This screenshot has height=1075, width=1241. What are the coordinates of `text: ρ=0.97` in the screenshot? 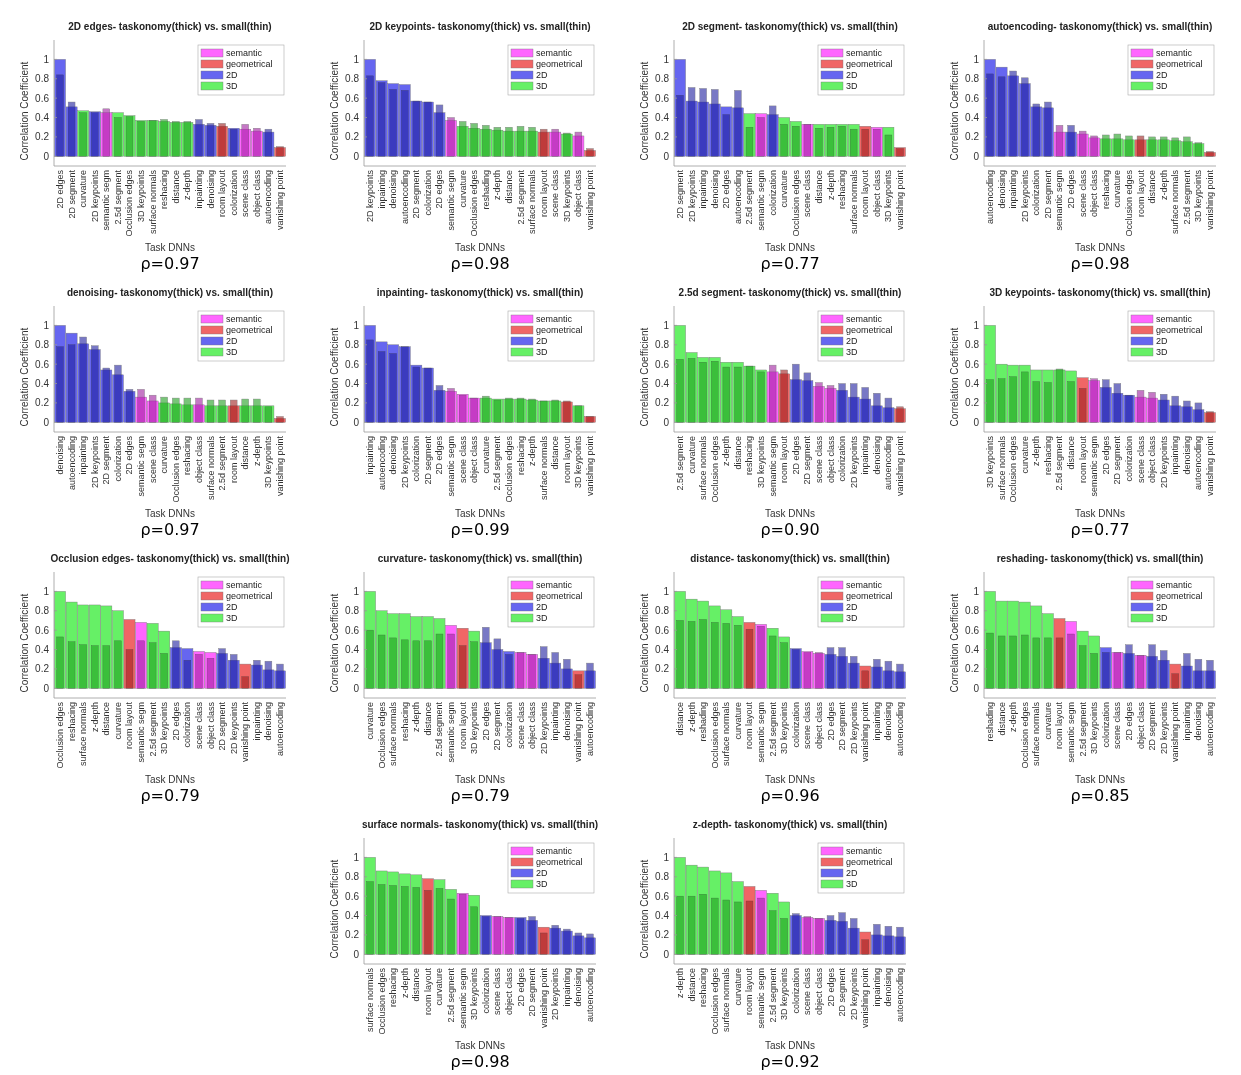 It's located at (170, 529).